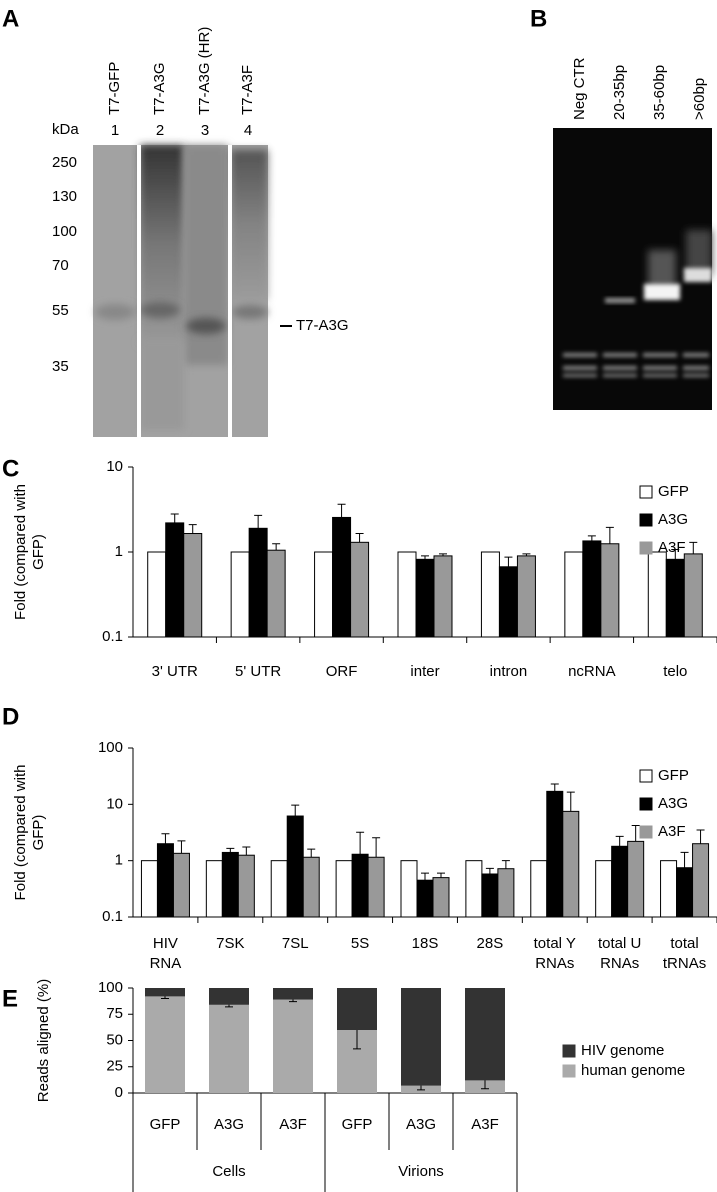 The width and height of the screenshot is (717, 1192). What do you see at coordinates (10, 18) in the screenshot?
I see `panel-label: A` at bounding box center [10, 18].